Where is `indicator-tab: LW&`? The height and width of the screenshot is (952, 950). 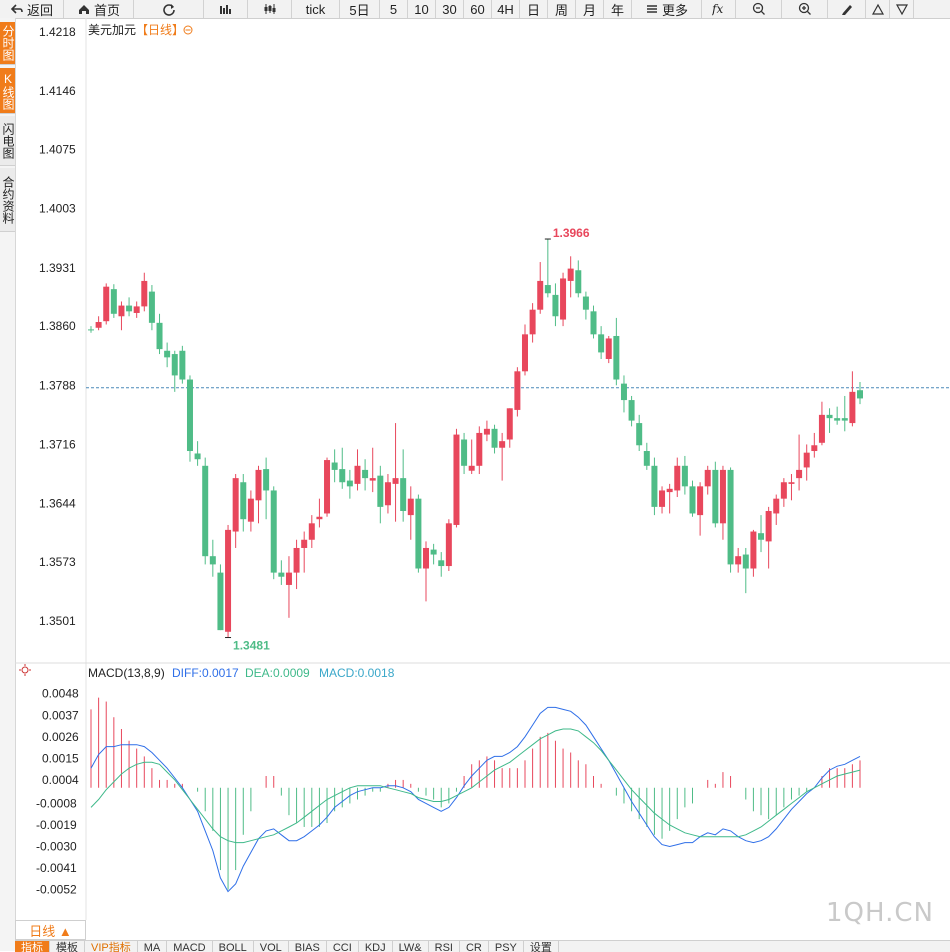
indicator-tab: LW& is located at coordinates (411, 946).